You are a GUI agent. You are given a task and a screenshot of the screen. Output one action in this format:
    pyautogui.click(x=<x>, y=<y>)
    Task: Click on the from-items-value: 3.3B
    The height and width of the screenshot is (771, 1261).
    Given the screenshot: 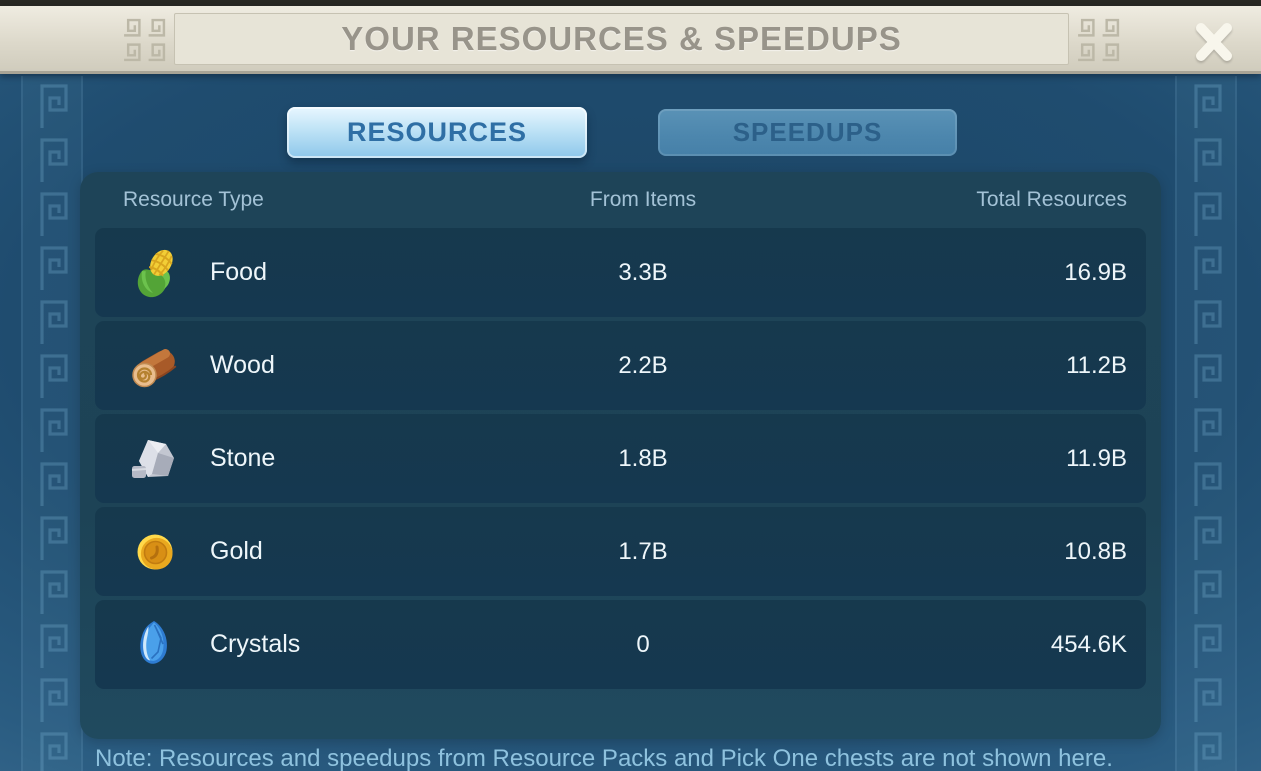 What is the action you would take?
    pyautogui.click(x=643, y=272)
    